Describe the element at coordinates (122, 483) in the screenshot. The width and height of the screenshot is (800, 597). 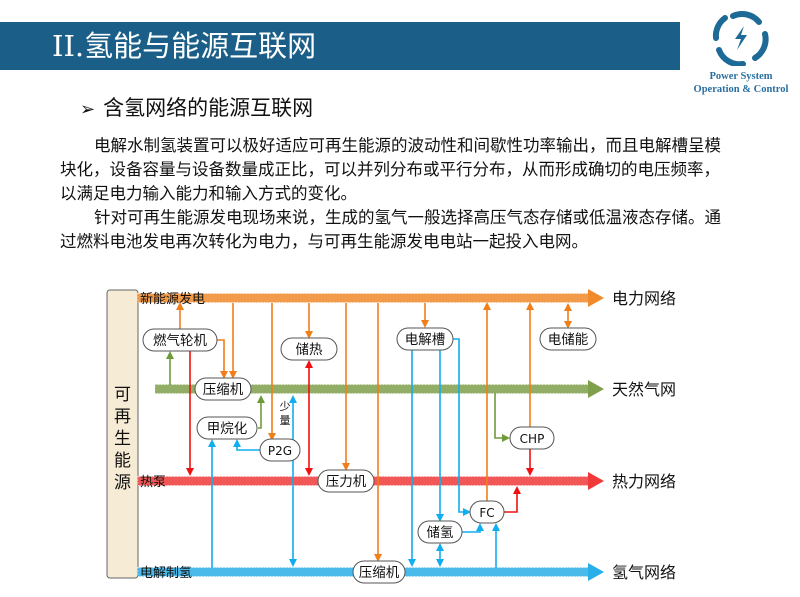
I see `source-char: 源` at that location.